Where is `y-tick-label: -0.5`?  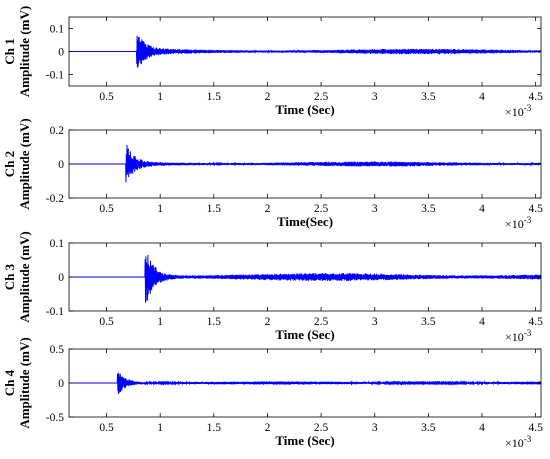
y-tick-label: -0.5 is located at coordinates (55, 418).